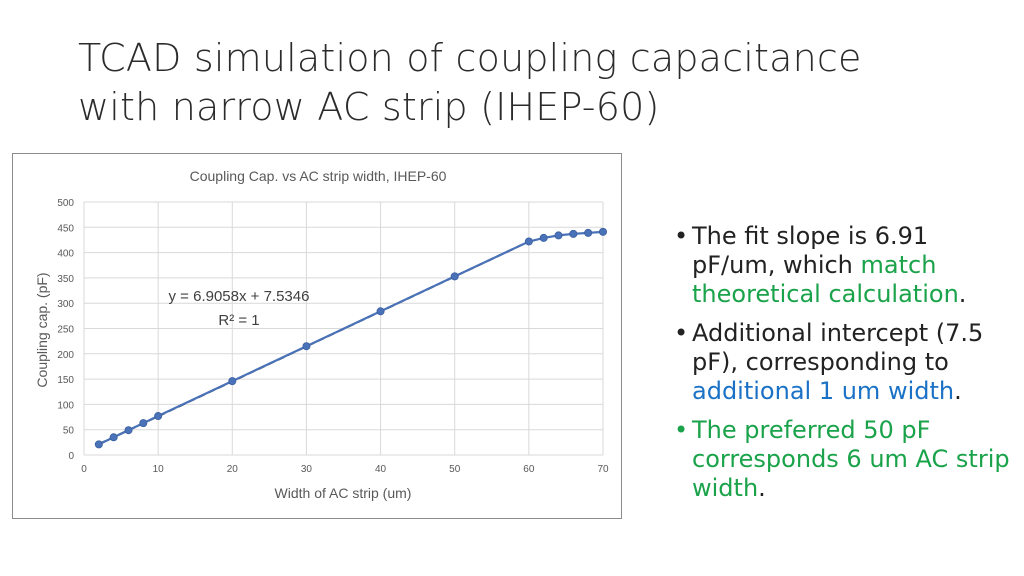 This screenshot has width=1024, height=576. Describe the element at coordinates (823, 391) in the screenshot. I see `bullet-highlight: additional 1 um width` at that location.